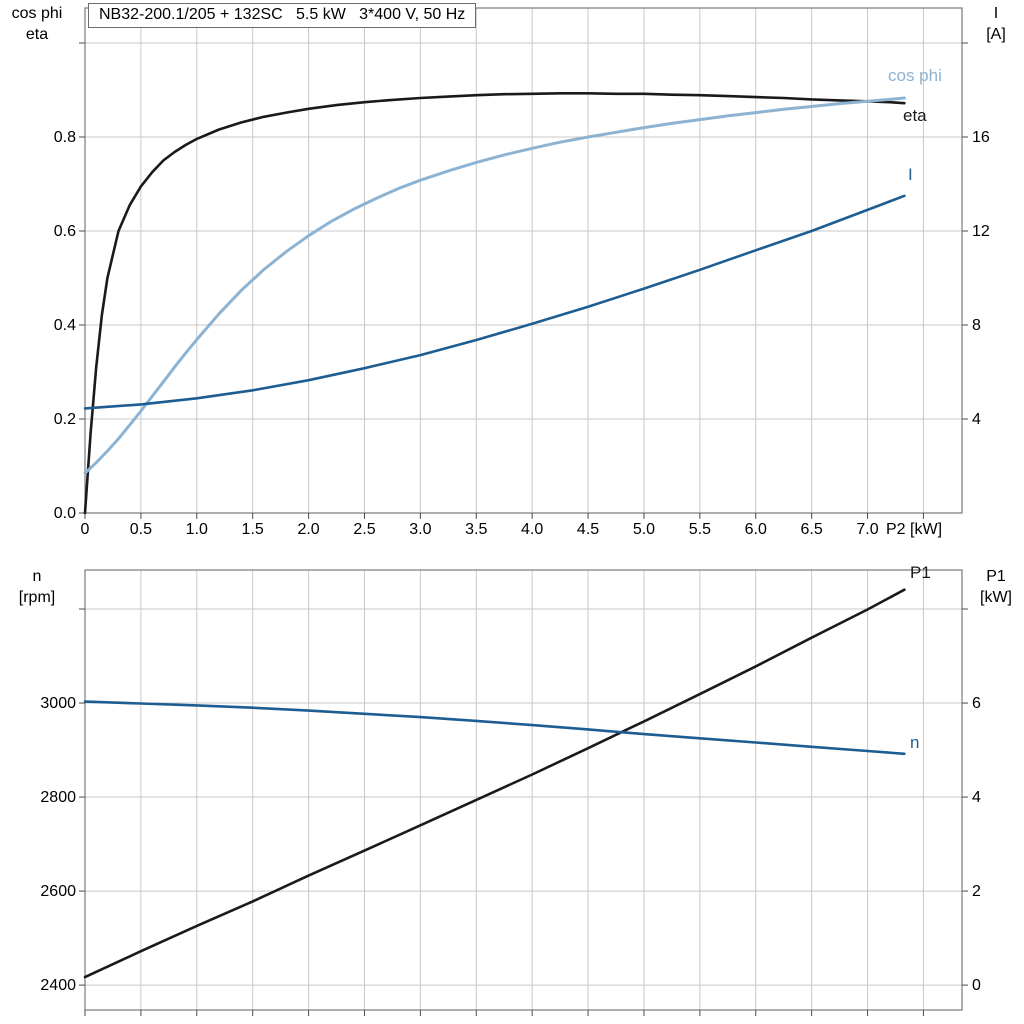 This screenshot has width=1024, height=1024. What do you see at coordinates (996, 13) in the screenshot?
I see `current-axis-label: I` at bounding box center [996, 13].